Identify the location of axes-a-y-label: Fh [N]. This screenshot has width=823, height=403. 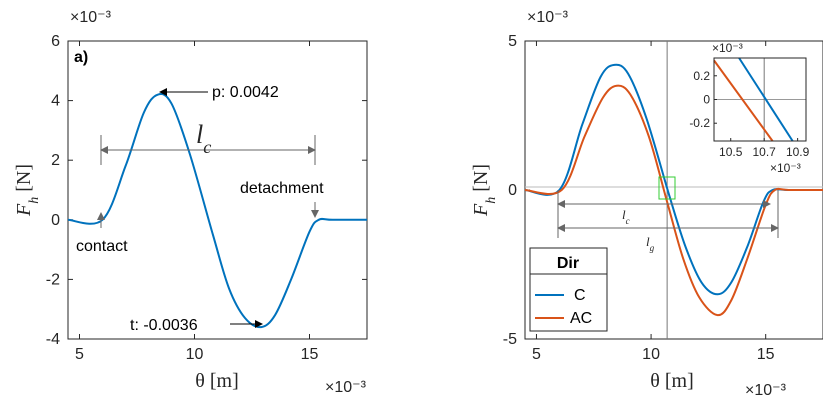
(27, 190).